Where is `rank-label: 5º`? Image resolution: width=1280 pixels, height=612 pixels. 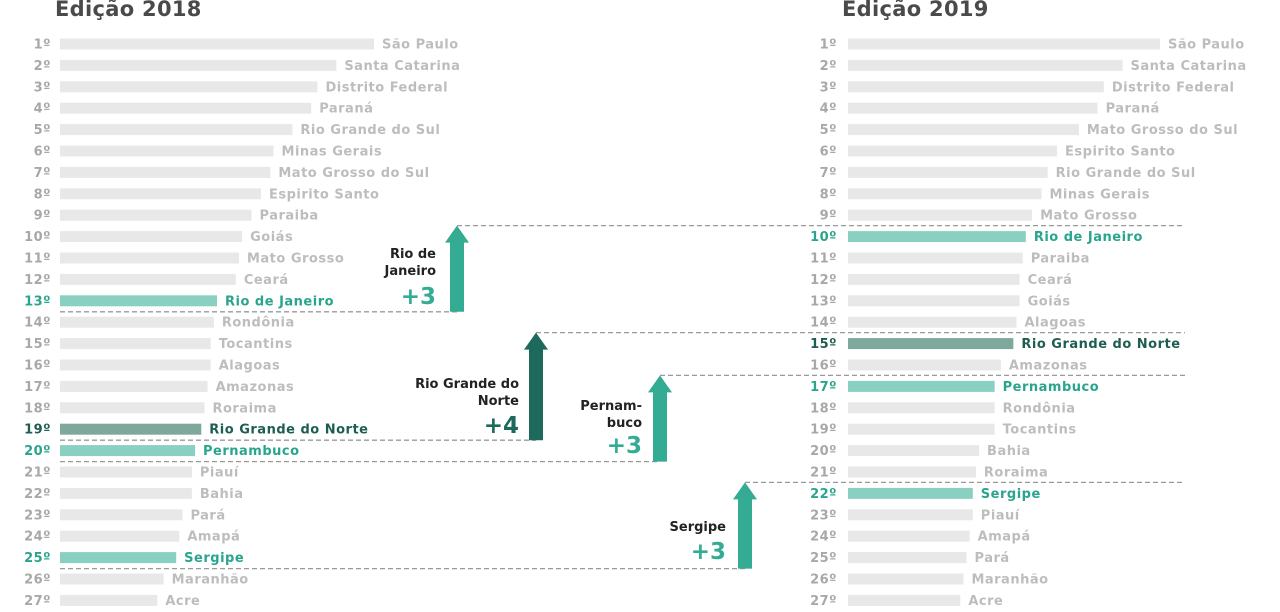 rank-label: 5º is located at coordinates (42, 130).